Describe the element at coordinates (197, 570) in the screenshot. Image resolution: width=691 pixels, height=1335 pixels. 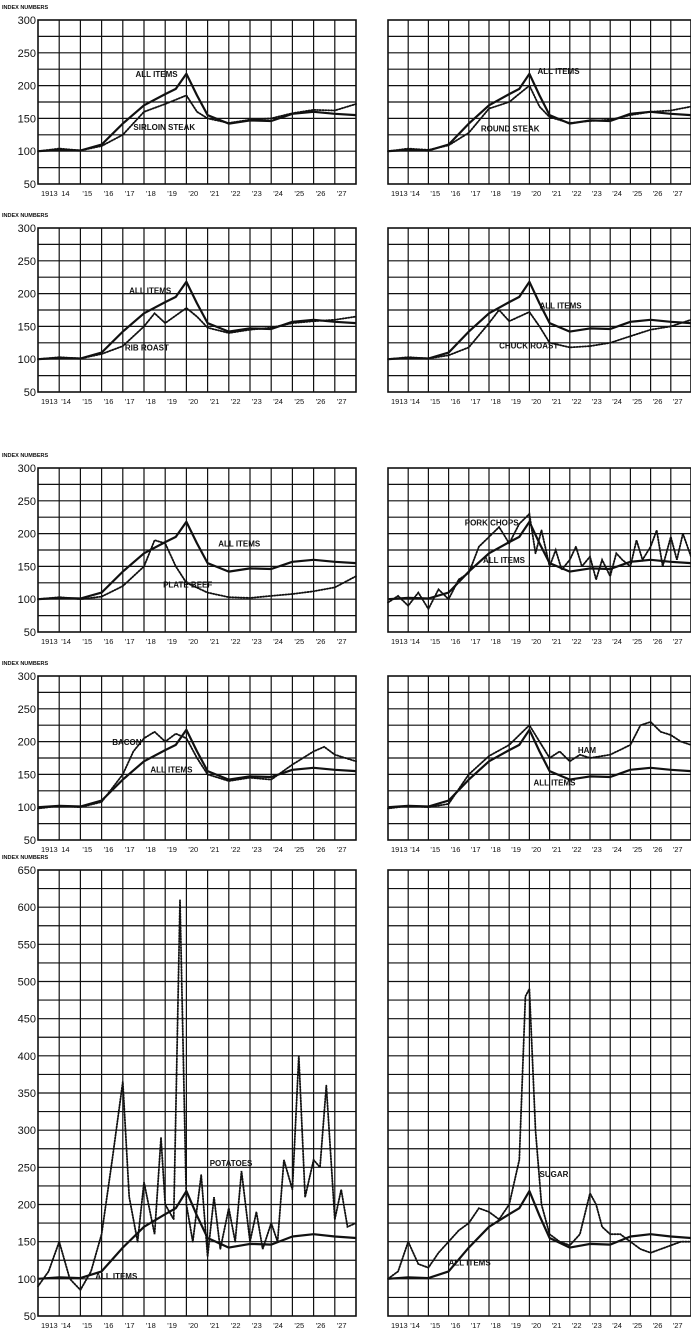
I see `series-line-plate-beef` at that location.